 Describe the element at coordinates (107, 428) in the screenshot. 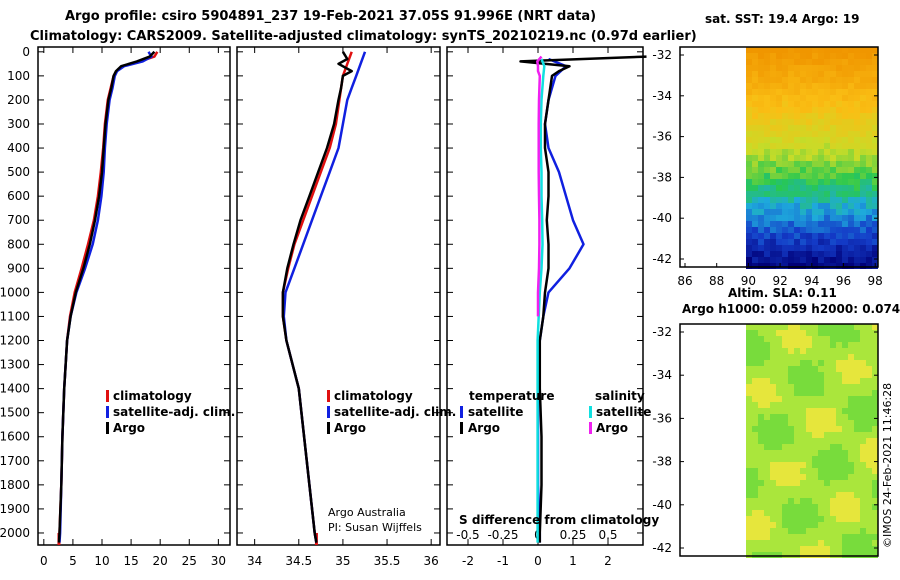

I see `legend-swatch-argo` at that location.